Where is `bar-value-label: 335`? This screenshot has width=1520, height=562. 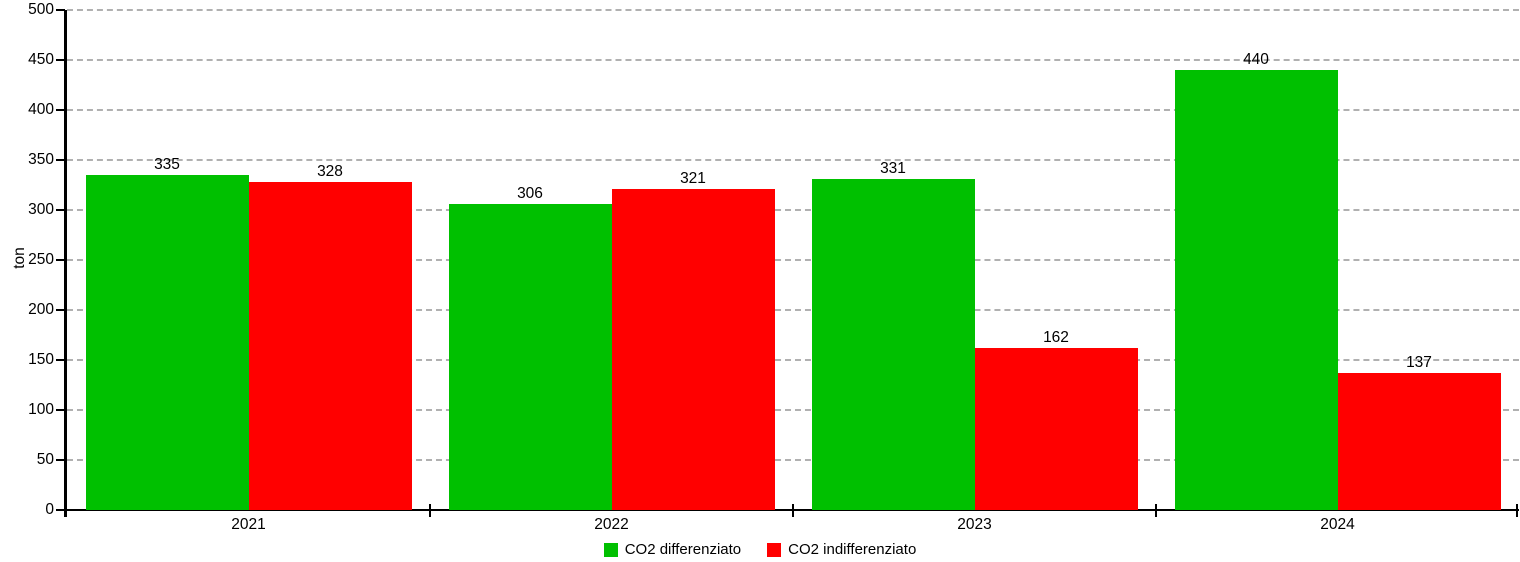
bar-value-label: 335 is located at coordinates (167, 164).